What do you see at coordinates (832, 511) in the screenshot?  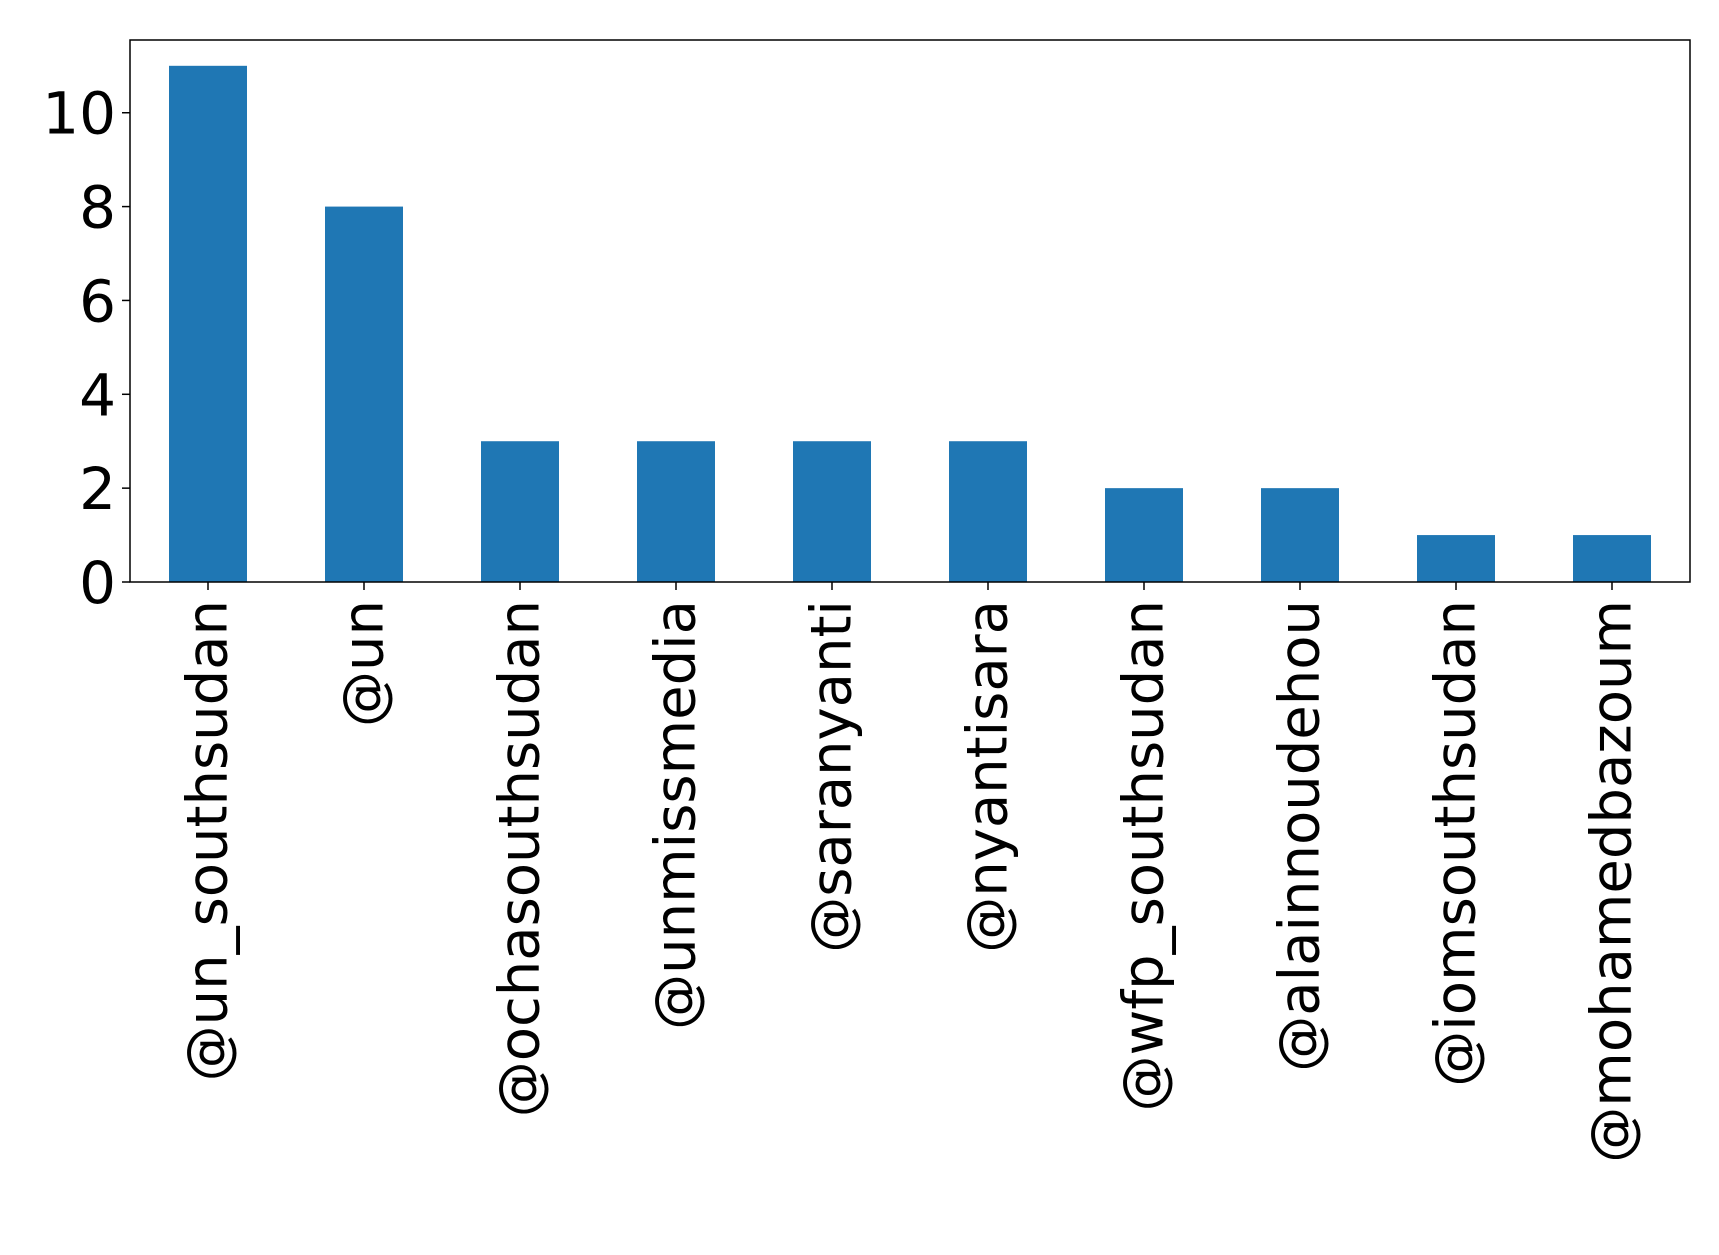 I see `bar-saranyanti` at bounding box center [832, 511].